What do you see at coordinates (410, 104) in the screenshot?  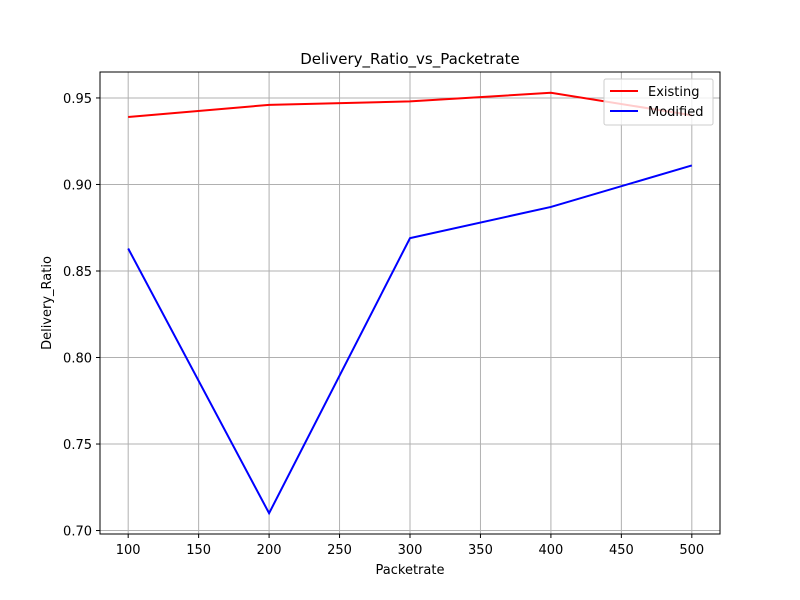 I see `series-line-existing` at bounding box center [410, 104].